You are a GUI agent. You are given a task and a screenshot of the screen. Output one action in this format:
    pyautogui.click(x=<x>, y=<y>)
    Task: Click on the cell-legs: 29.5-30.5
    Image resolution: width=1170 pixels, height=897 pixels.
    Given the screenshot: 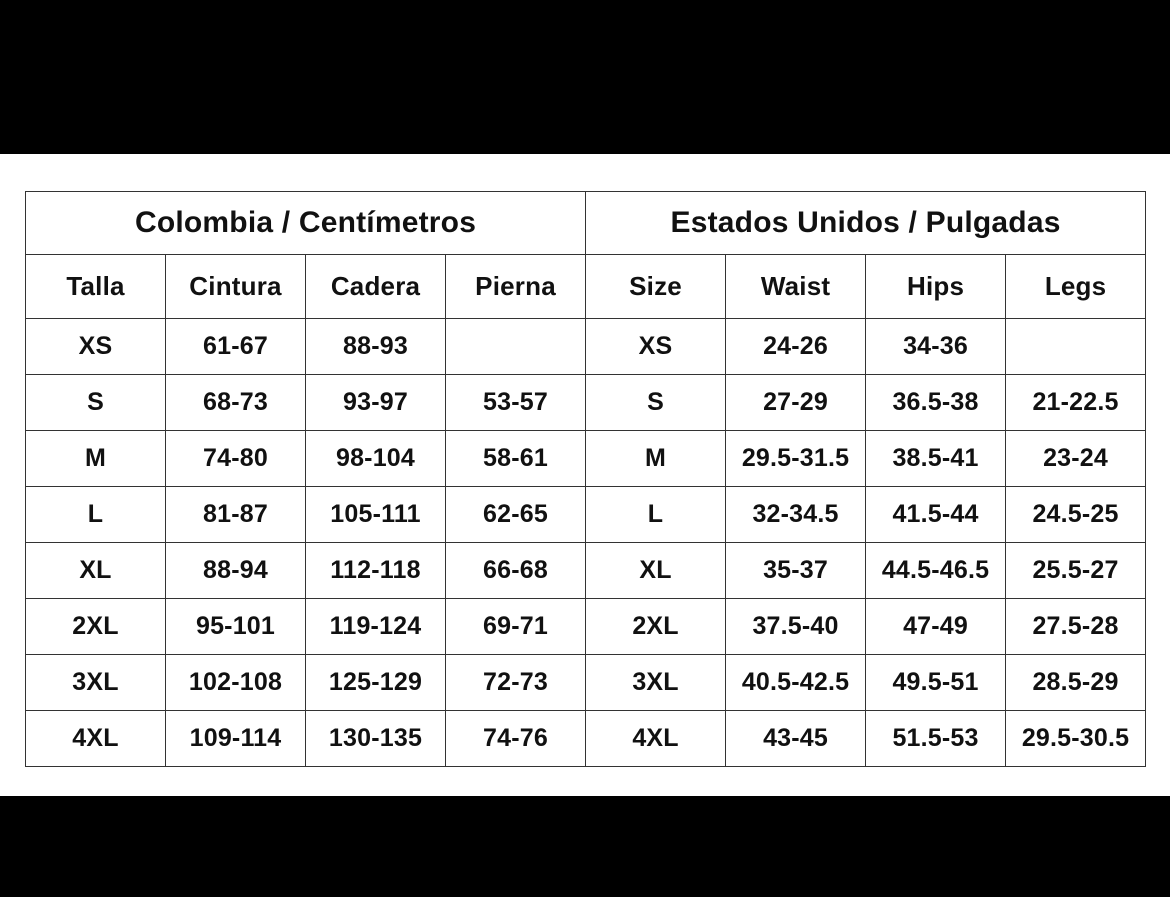 What is the action you would take?
    pyautogui.click(x=1076, y=738)
    